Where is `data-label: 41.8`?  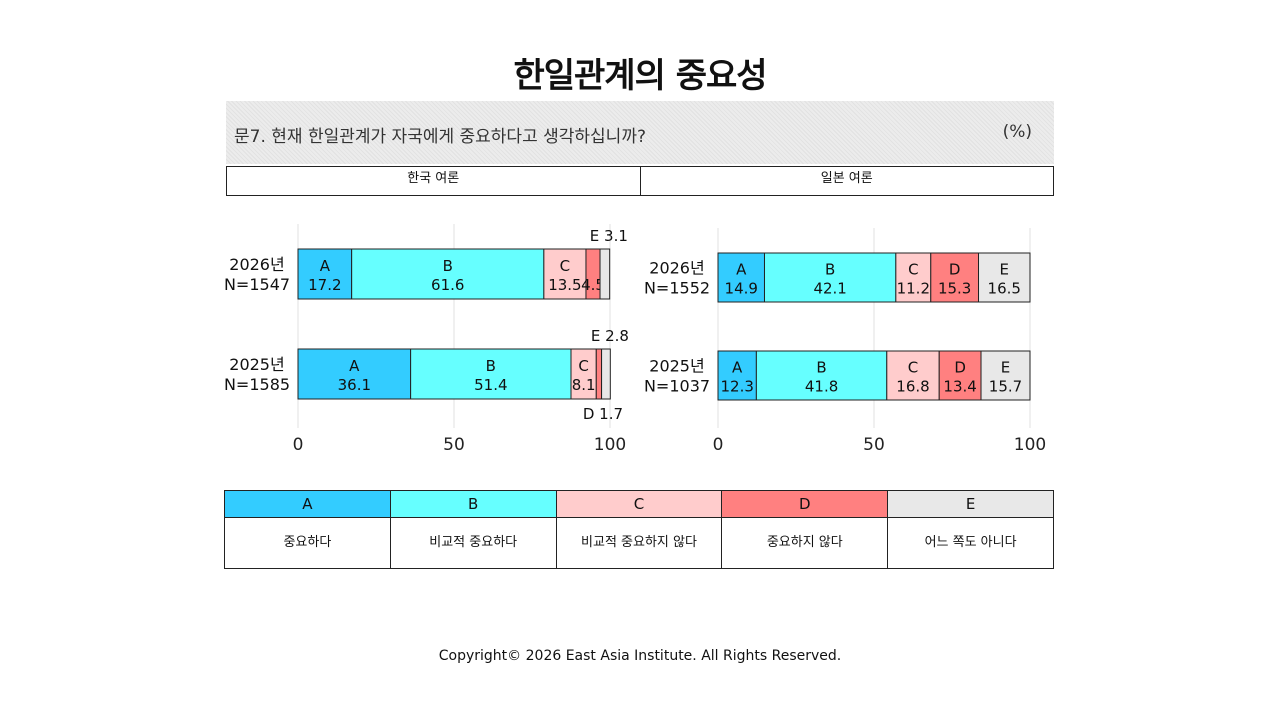
data-label: 41.8 is located at coordinates (821, 387).